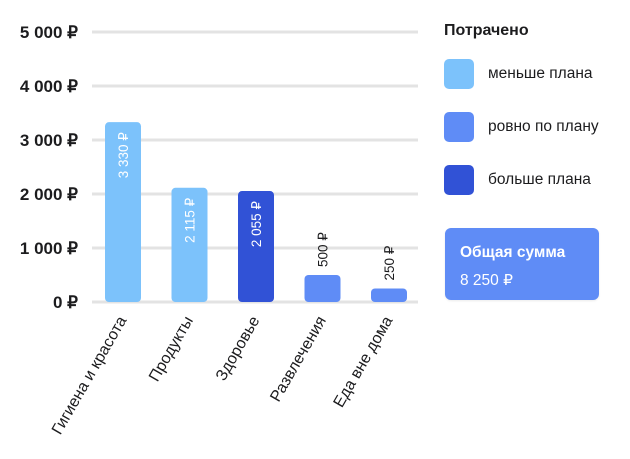  Describe the element at coordinates (49, 194) in the screenshot. I see `y-tick-label: 2 000 ₽` at that location.